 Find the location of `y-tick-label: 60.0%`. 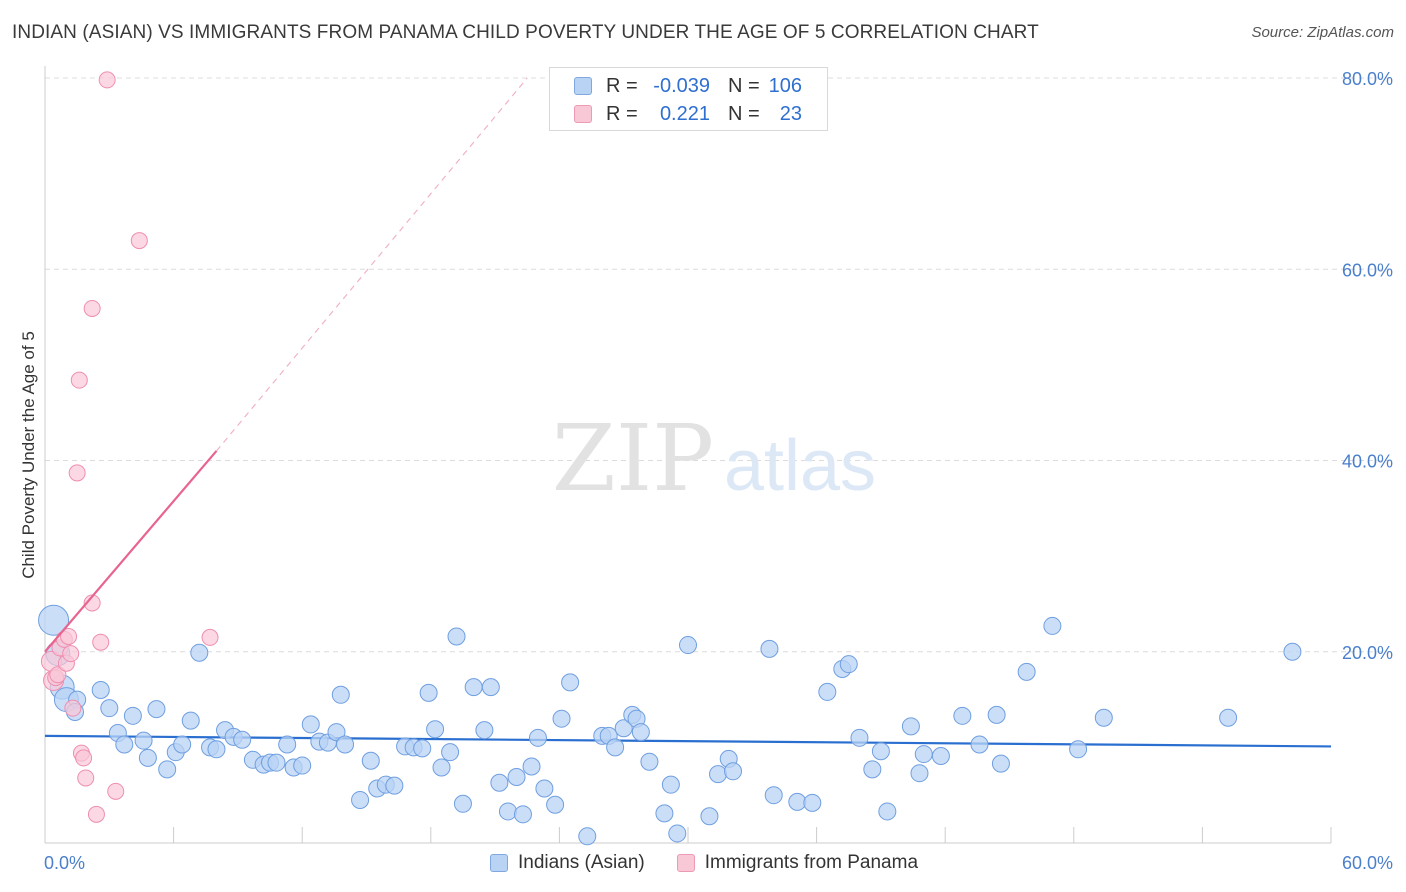

y-tick-label: 60.0% is located at coordinates (1367, 270).